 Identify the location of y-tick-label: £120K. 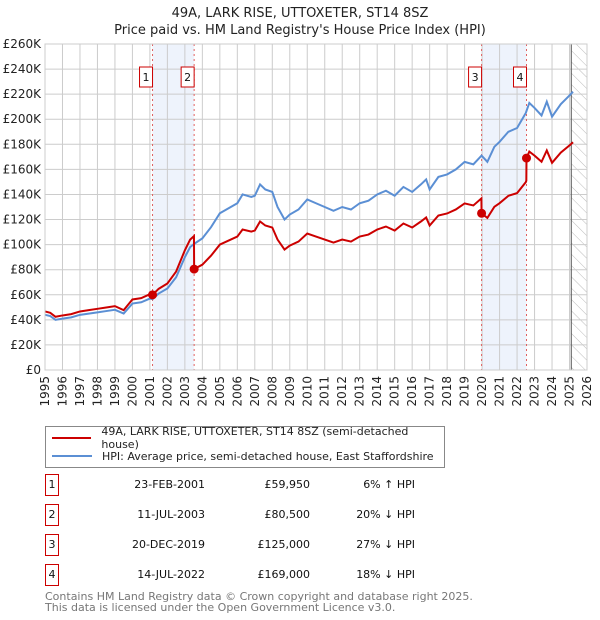
(23, 220).